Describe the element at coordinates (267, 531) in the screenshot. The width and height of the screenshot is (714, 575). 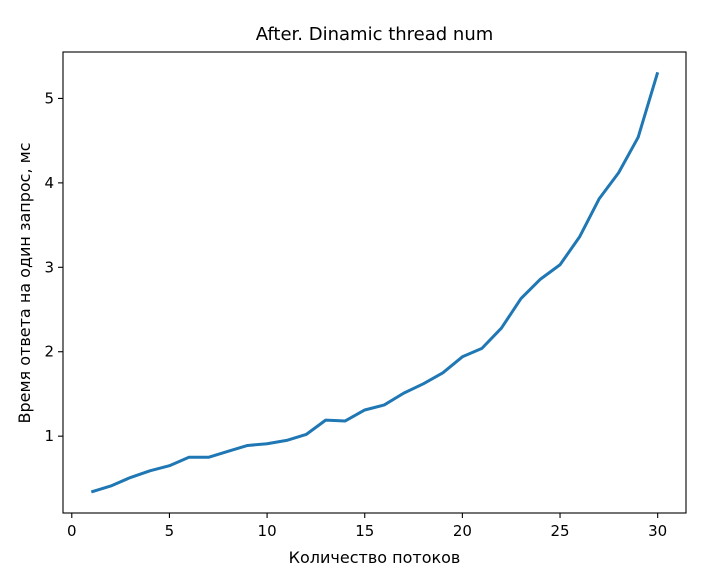
I see `x-tick-label: 10` at that location.